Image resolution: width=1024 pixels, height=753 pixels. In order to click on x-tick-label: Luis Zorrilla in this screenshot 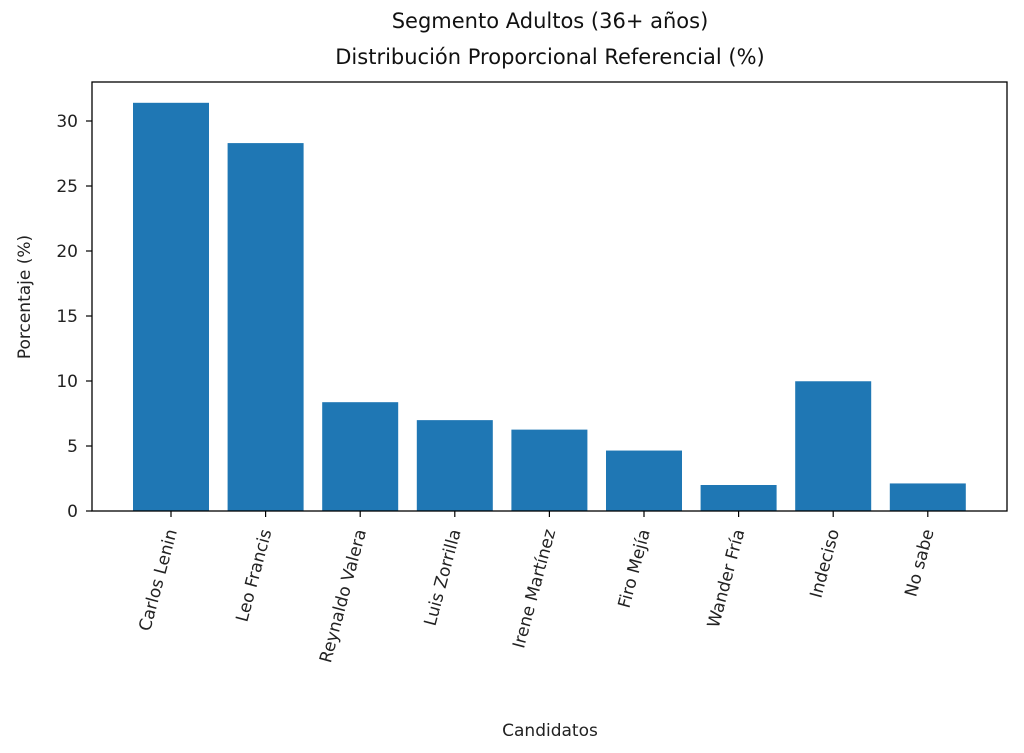, I will do `click(443, 577)`.